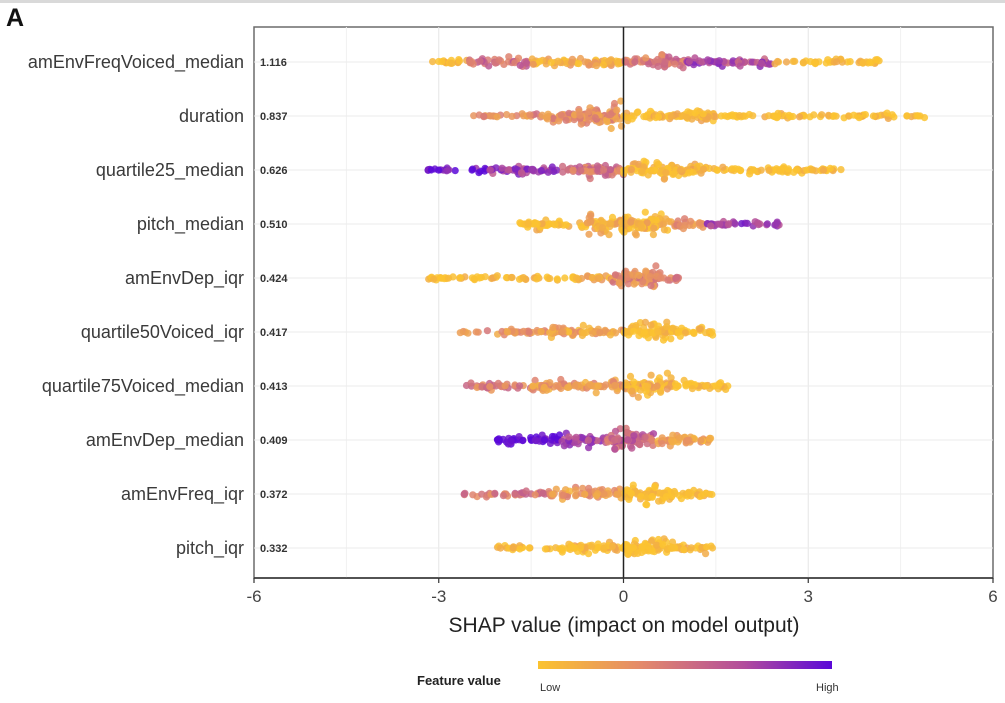  I want to click on feature-row-duration, so click(699, 115).